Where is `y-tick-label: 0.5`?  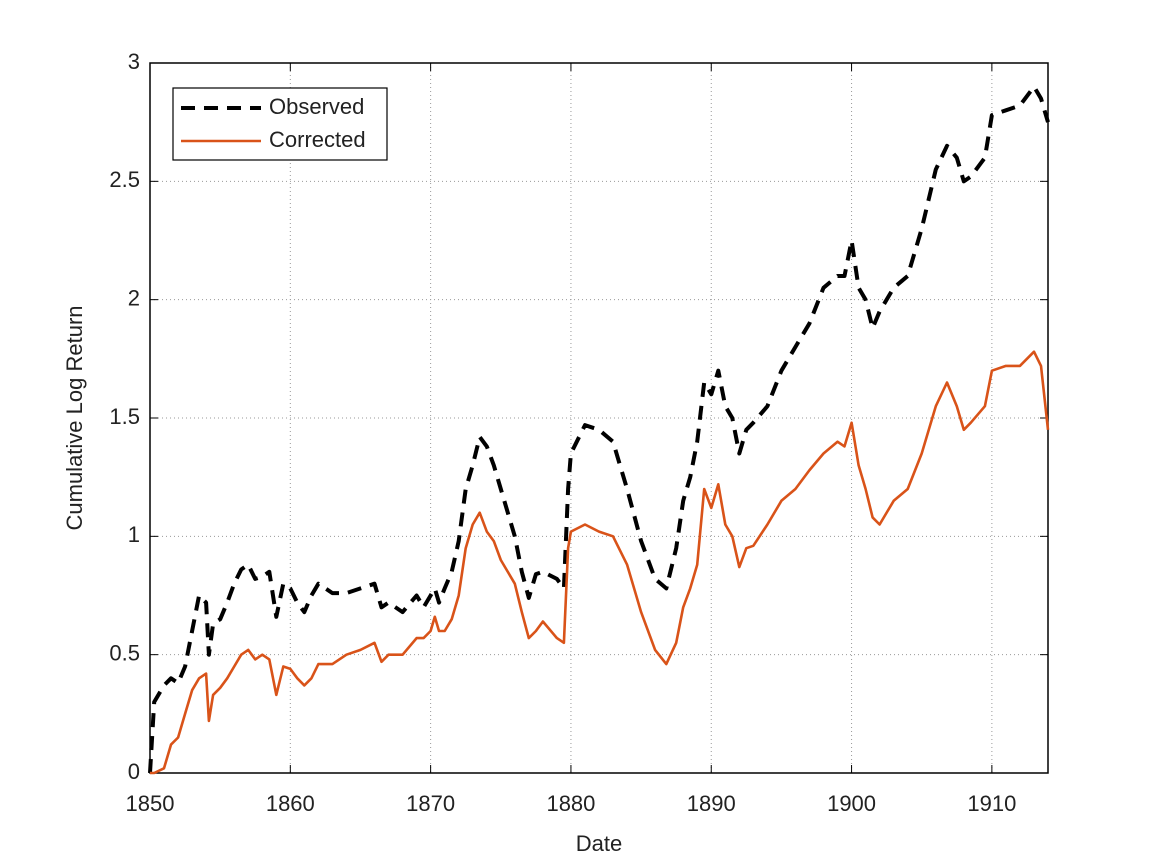 y-tick-label: 0.5 is located at coordinates (124, 652).